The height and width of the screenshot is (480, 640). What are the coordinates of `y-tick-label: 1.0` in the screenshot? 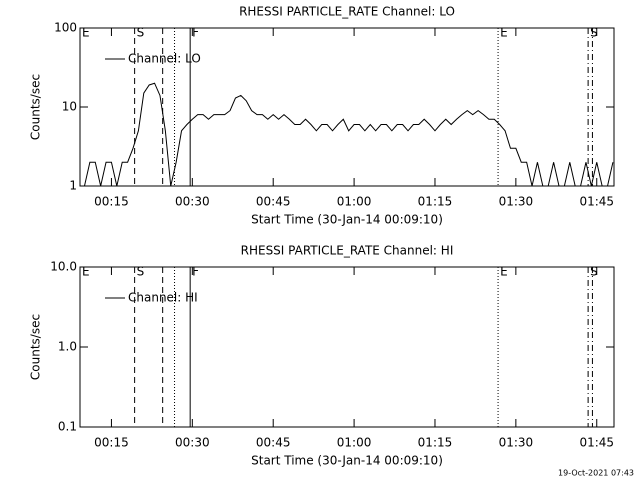 It's located at (67, 347).